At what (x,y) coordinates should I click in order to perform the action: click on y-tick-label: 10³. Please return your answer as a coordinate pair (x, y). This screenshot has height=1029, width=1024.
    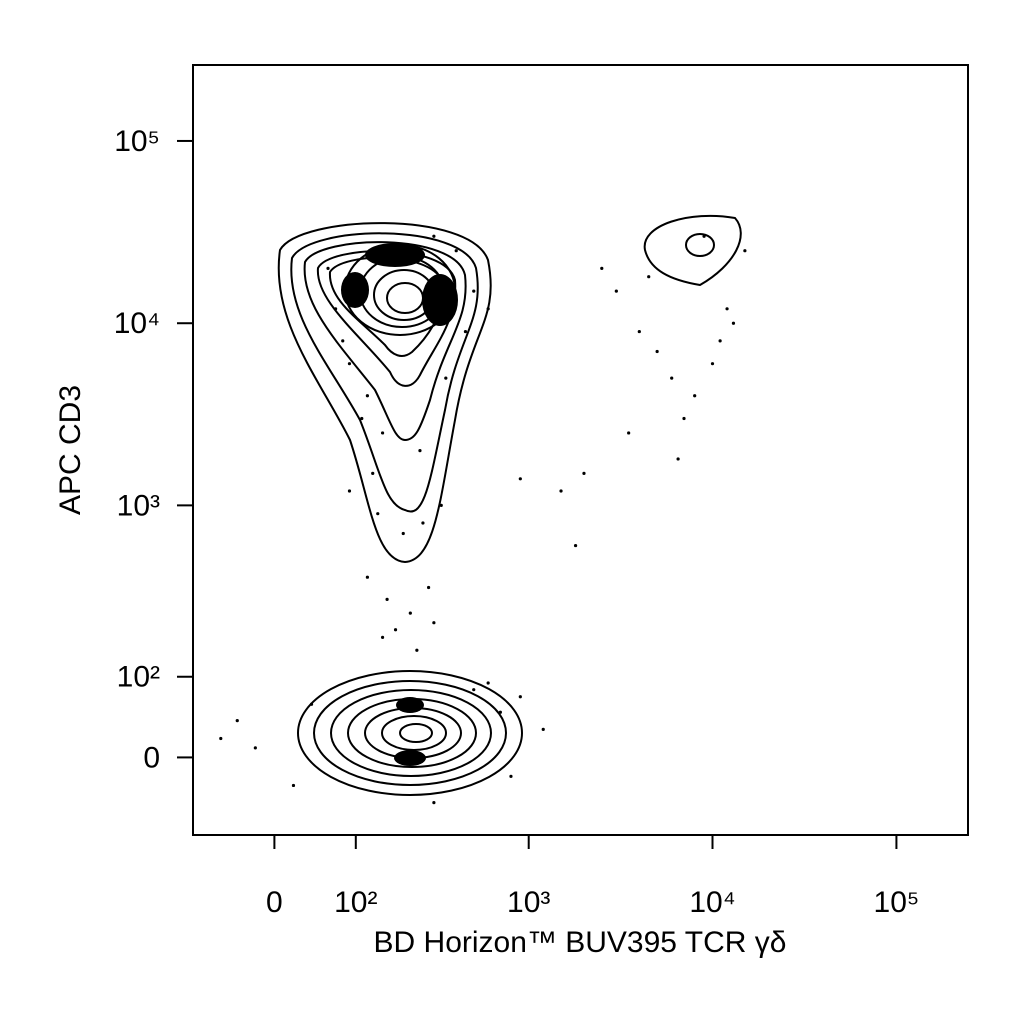
    Looking at the image, I should click on (138, 505).